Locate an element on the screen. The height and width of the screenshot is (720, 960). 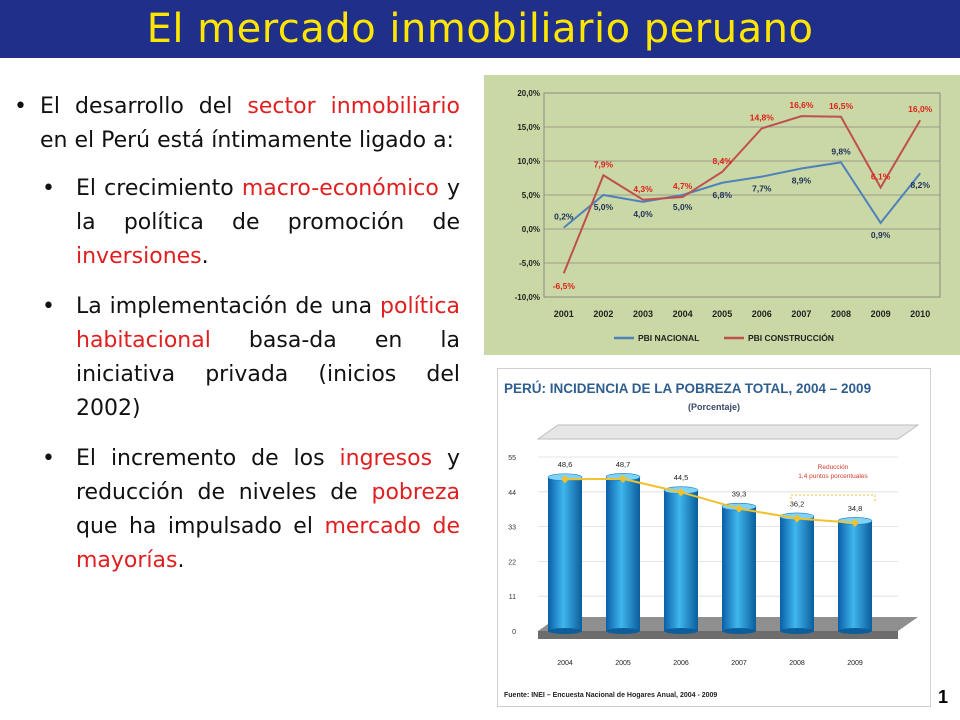
x-tick-label: 2010 is located at coordinates (920, 314).